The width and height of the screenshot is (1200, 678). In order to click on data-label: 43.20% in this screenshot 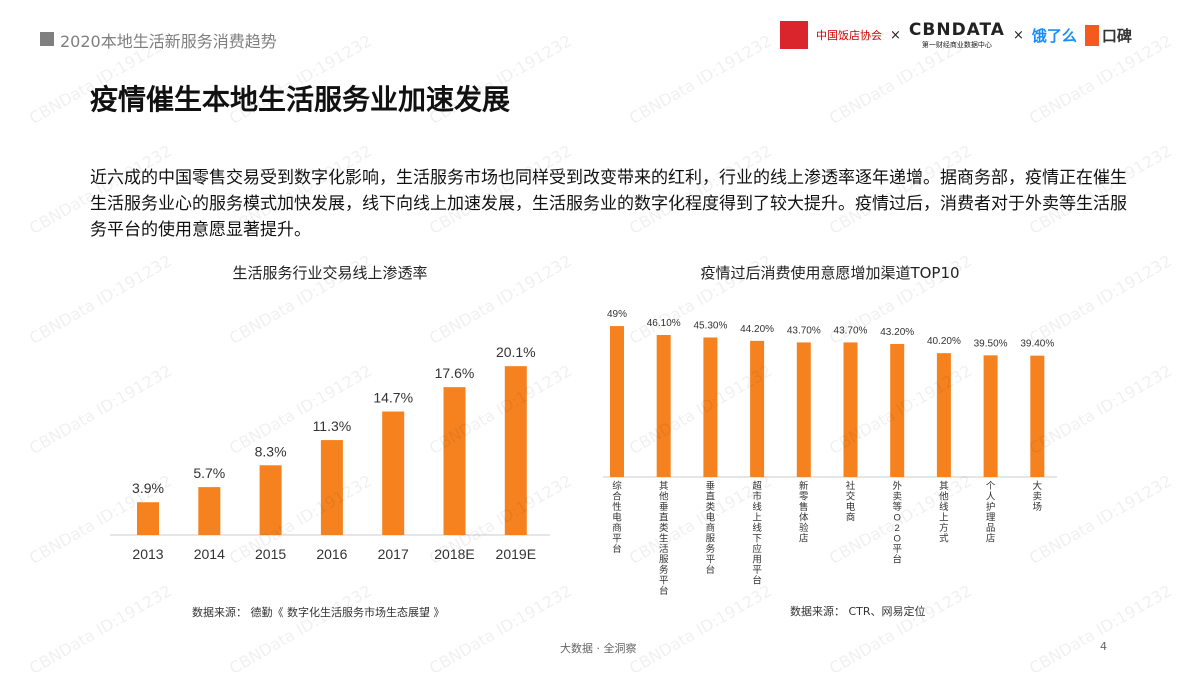, I will do `click(897, 332)`.